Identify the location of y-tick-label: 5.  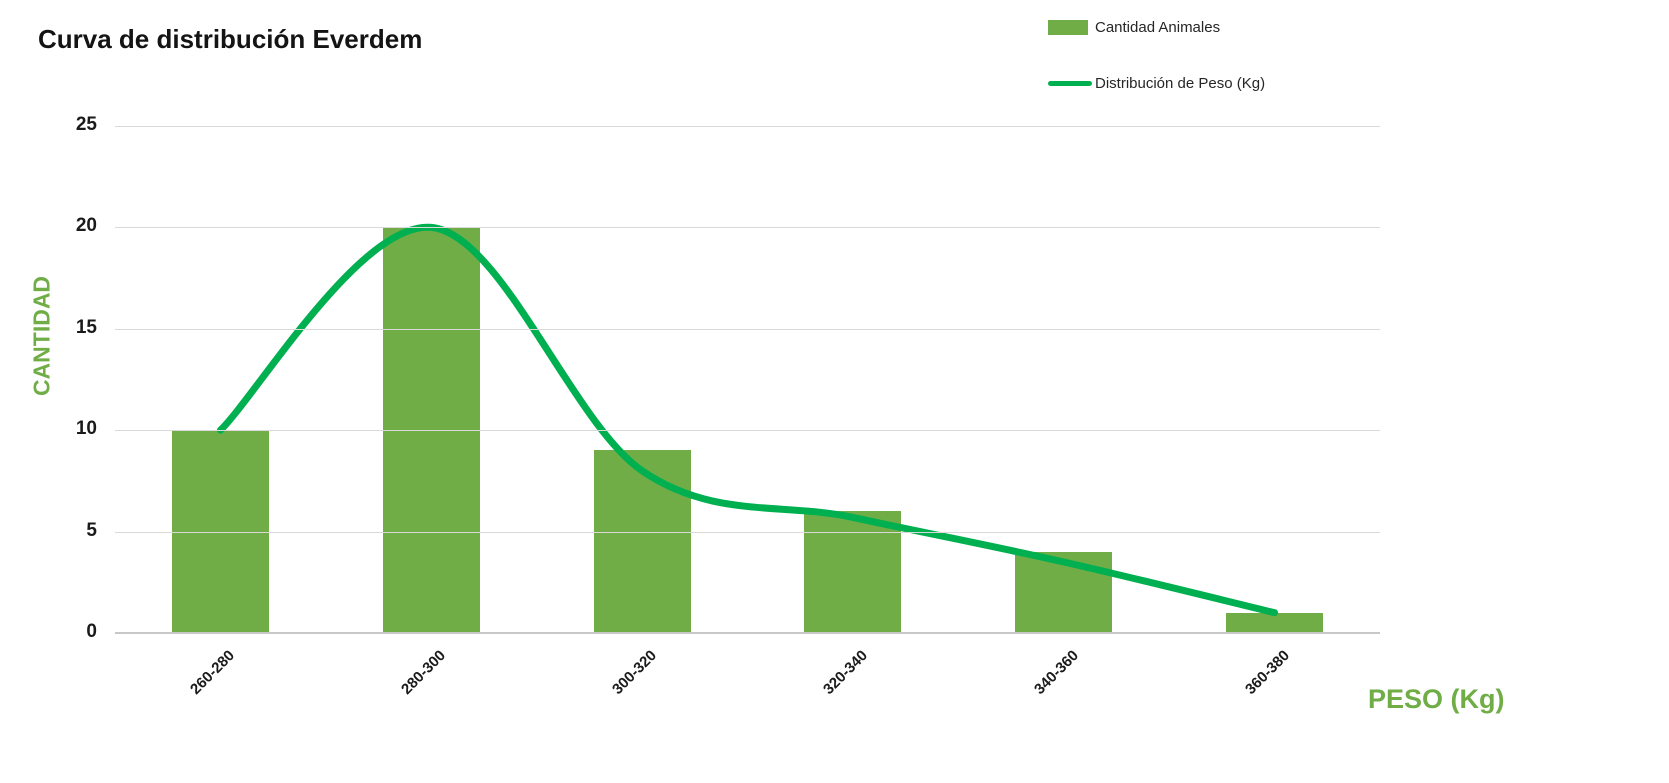
(91, 530).